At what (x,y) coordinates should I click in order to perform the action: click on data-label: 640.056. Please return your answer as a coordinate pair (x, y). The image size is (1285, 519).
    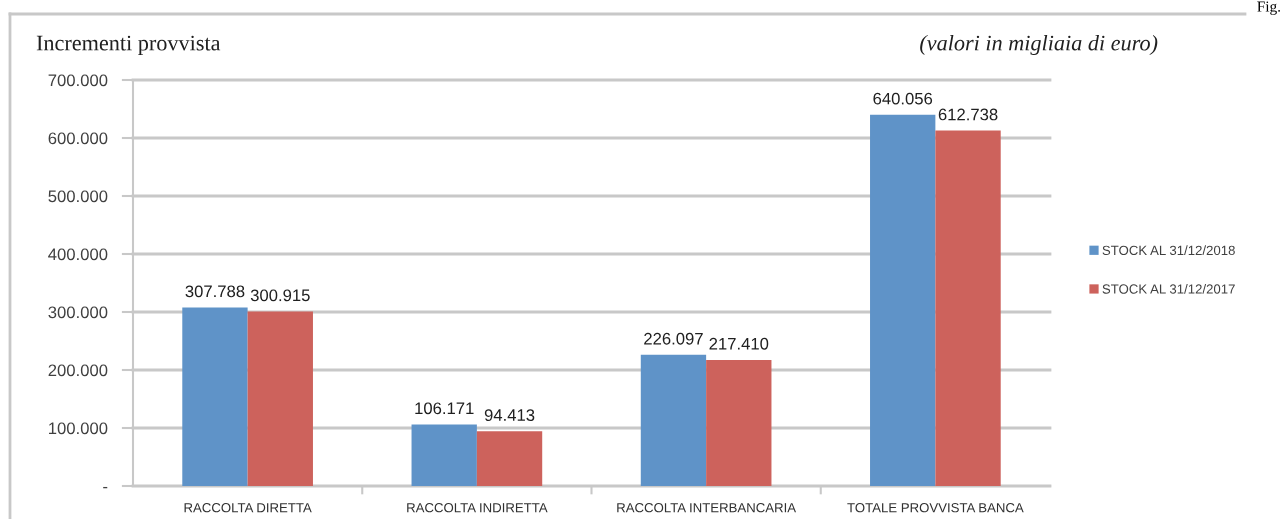
    Looking at the image, I should click on (903, 98).